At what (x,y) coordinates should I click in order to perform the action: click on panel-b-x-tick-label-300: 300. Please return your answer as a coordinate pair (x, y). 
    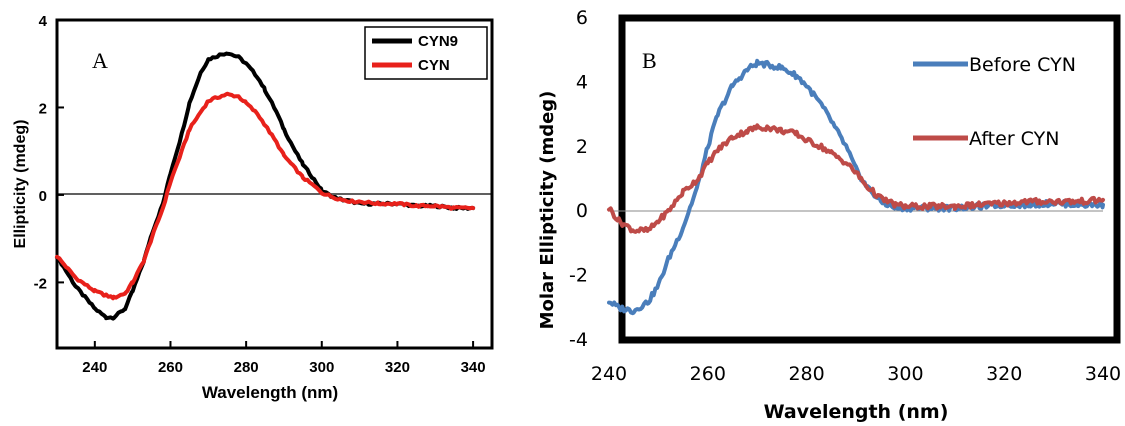
    Looking at the image, I should click on (905, 374).